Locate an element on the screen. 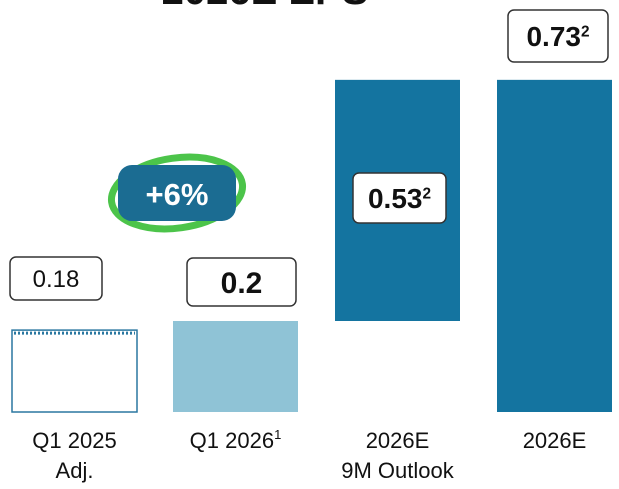 The width and height of the screenshot is (619, 489). annotation-box is located at coordinates (177, 193).